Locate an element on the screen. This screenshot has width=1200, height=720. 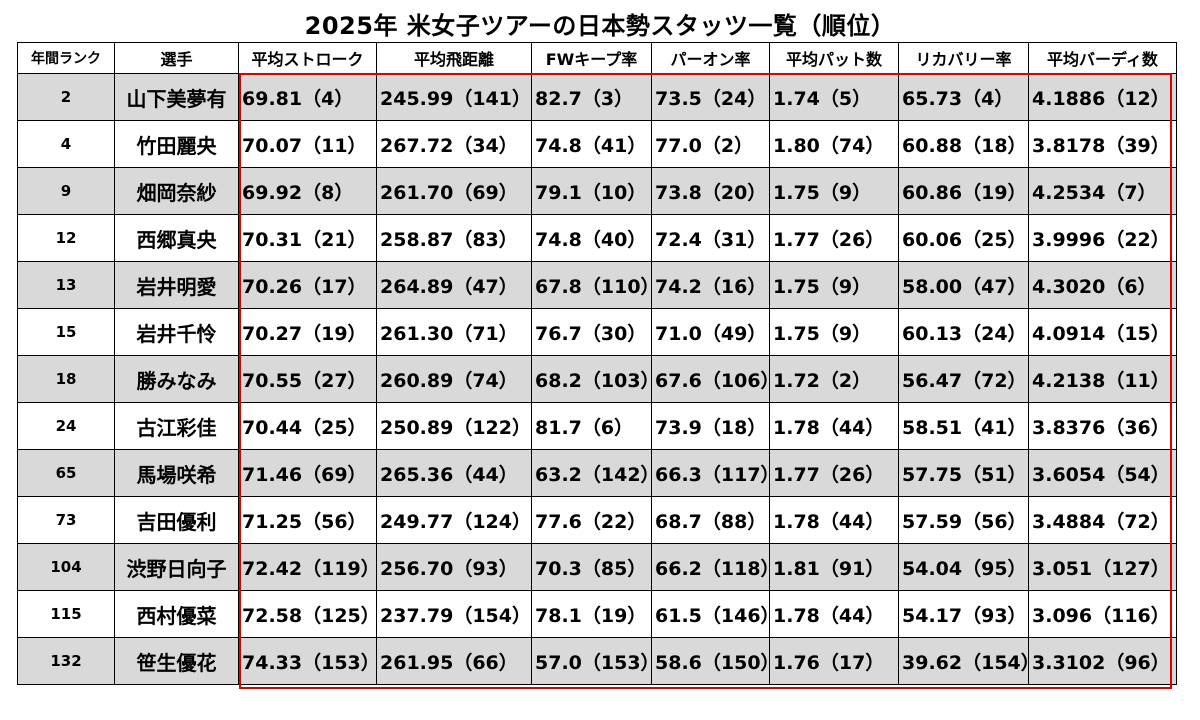
avg-distance-cell: 249.77（124） is located at coordinates (454, 520).